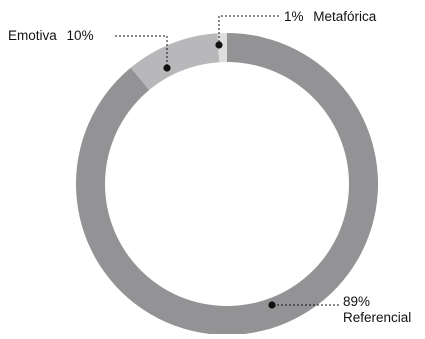 The image size is (425, 339). What do you see at coordinates (345, 16) in the screenshot?
I see `label-metaforica-name: Metafórica` at bounding box center [345, 16].